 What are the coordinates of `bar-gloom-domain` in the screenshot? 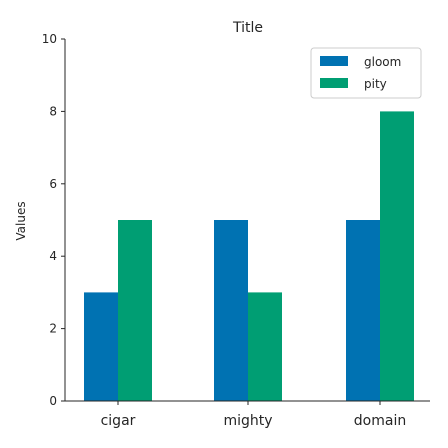 It's located at (363, 310).